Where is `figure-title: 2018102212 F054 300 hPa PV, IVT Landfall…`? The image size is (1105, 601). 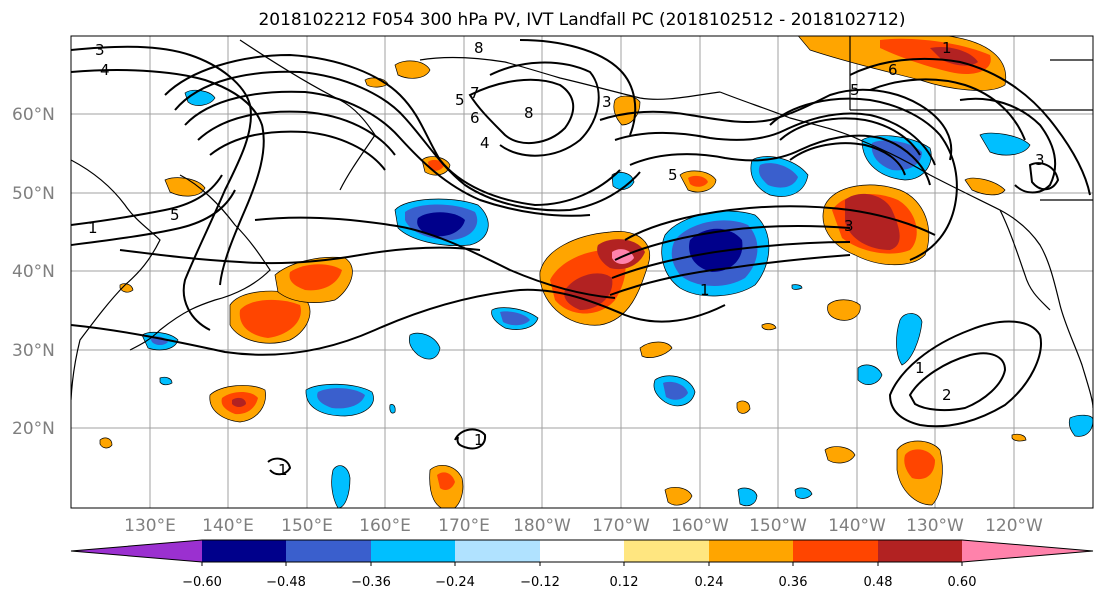
figure-title: 2018102212 F054 300 hPa PV, IVT Landfall… is located at coordinates (581, 20).